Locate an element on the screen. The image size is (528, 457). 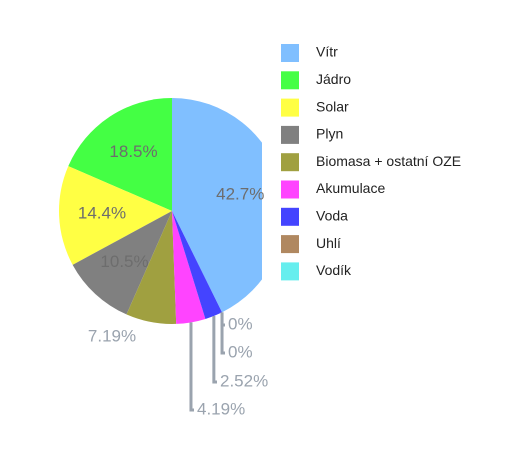
data-label: 2.52% is located at coordinates (244, 380).